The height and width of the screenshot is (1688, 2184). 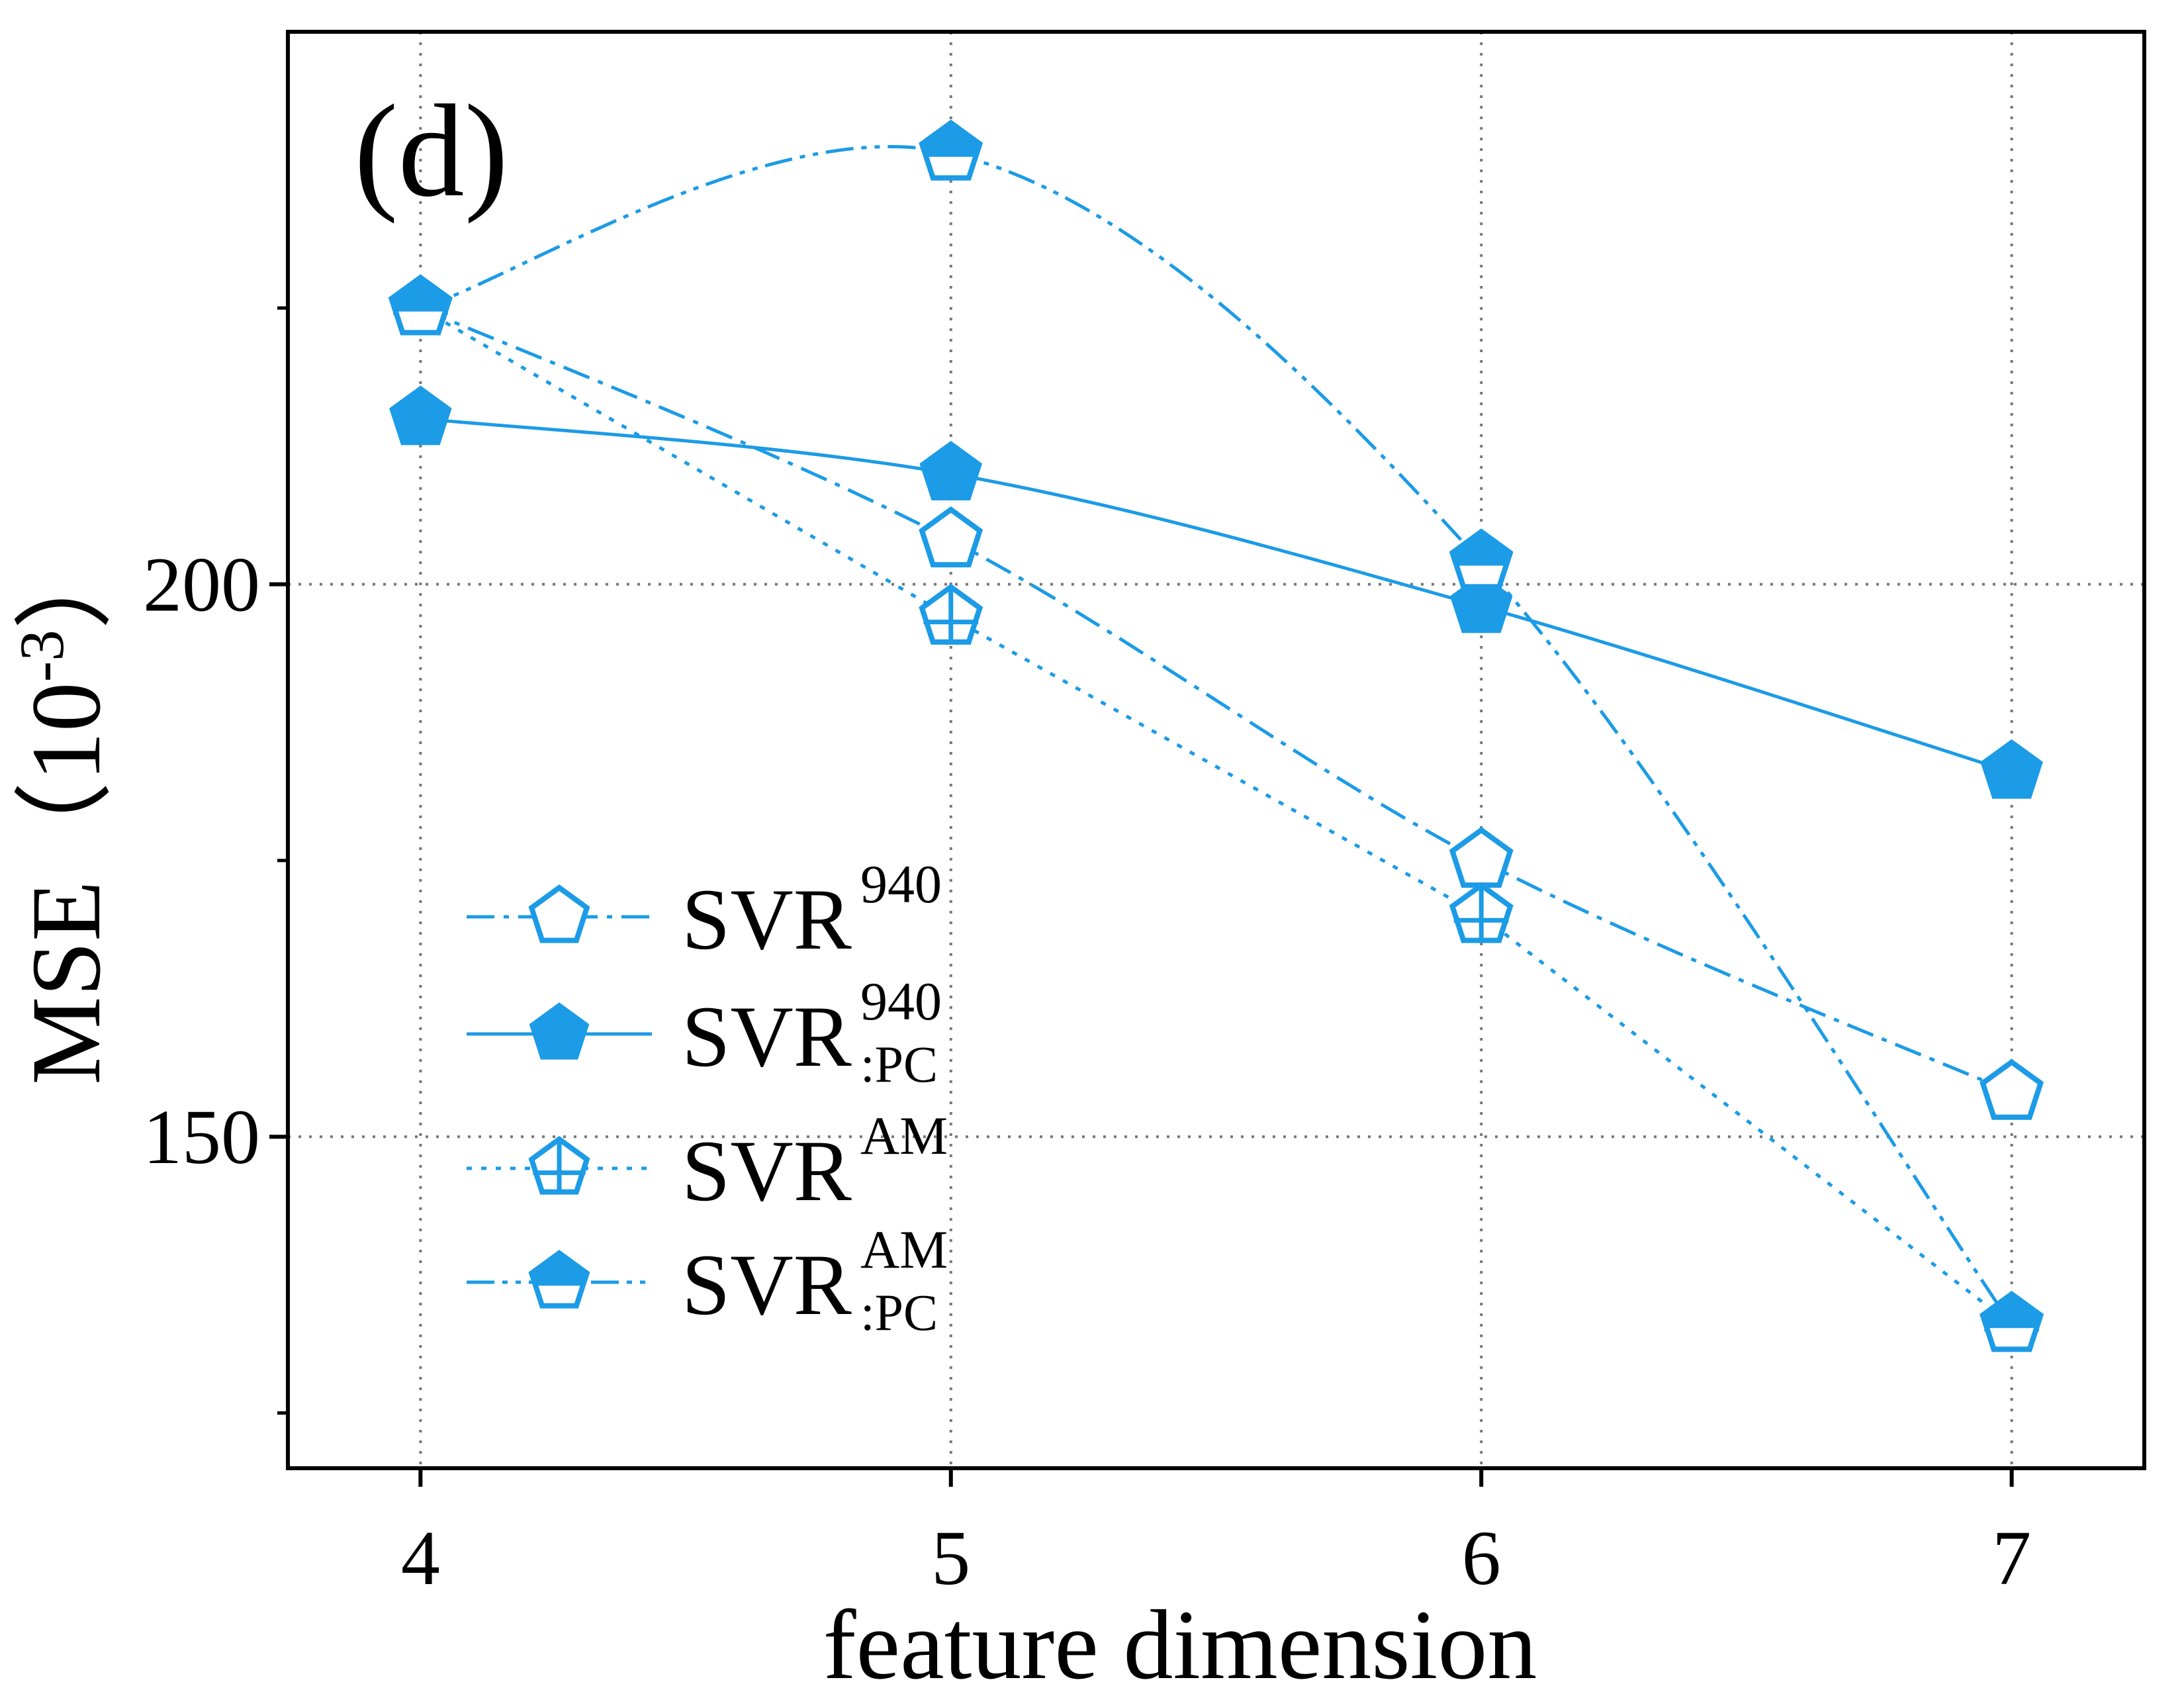 What do you see at coordinates (66, 731) in the screenshot?
I see `y-axis-label-base: 10` at bounding box center [66, 731].